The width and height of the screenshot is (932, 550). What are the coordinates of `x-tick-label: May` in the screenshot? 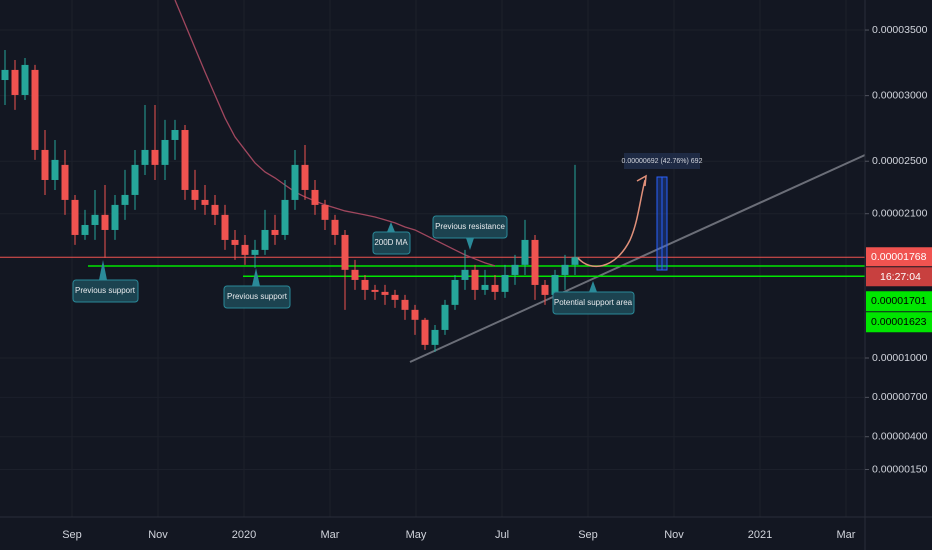 It's located at (416, 535).